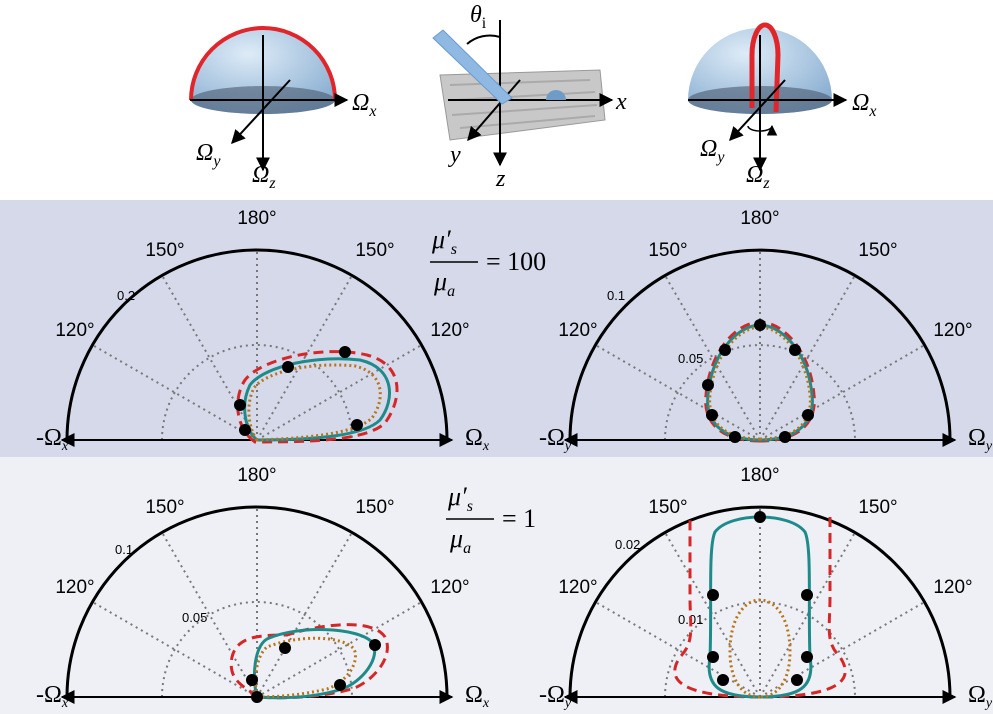 Image resolution: width=993 pixels, height=714 pixels. Describe the element at coordinates (621, 102) in the screenshot. I see `axis-label: x` at that location.